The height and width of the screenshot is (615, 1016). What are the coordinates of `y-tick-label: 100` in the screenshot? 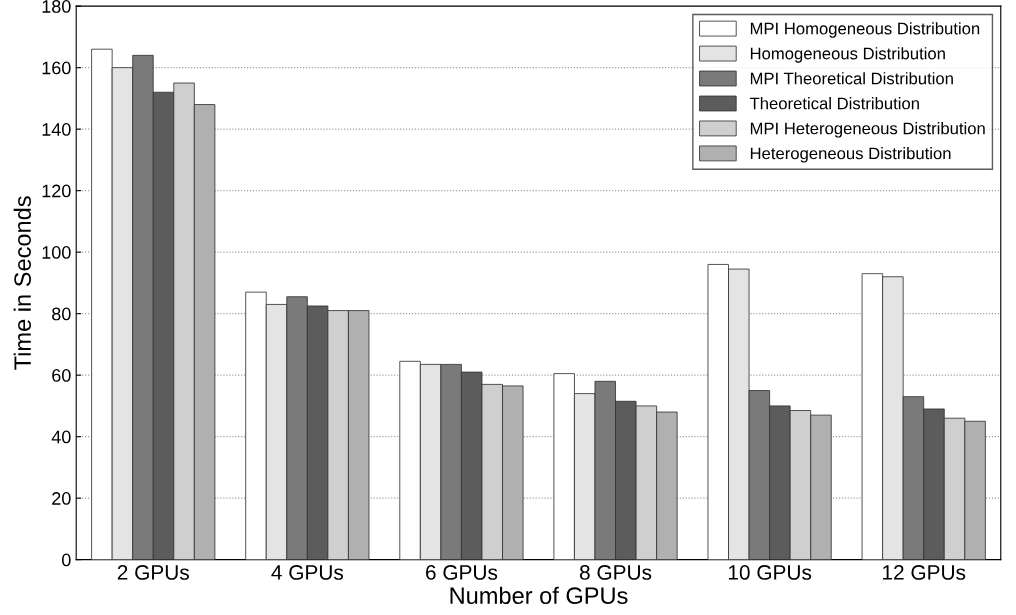 It's located at (56, 252).